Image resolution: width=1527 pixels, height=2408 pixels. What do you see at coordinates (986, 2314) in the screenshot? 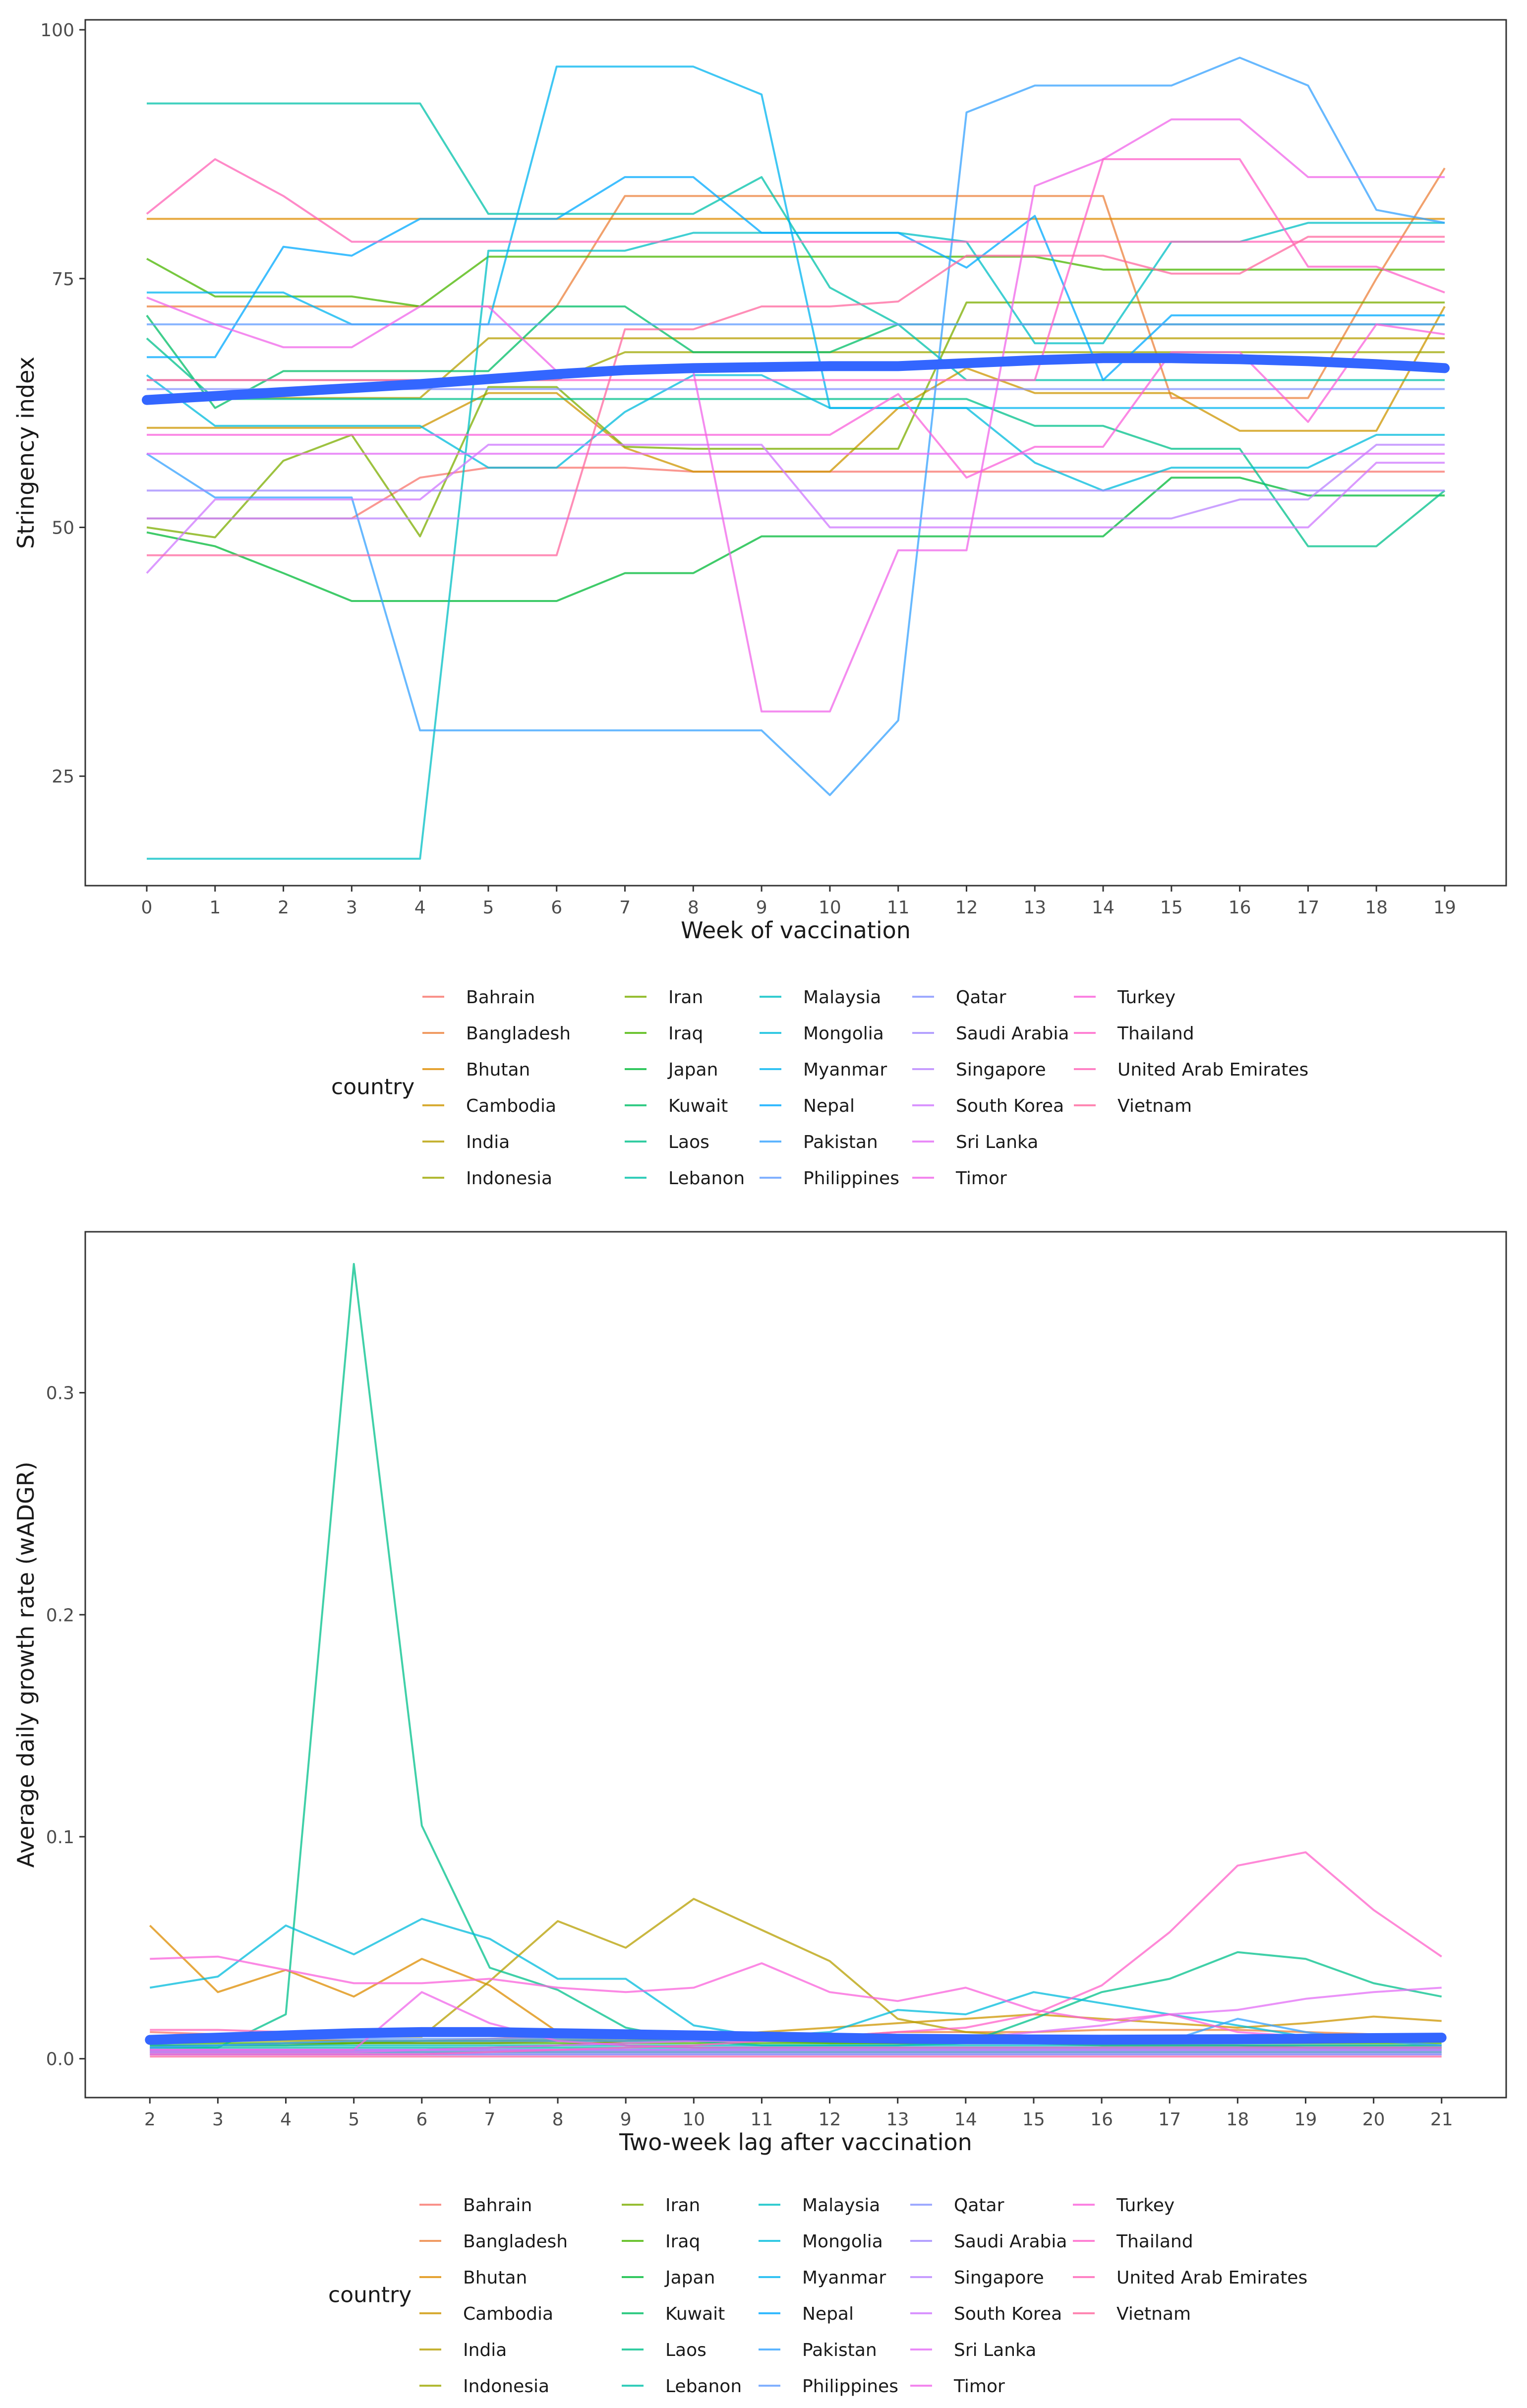
I see `legend-item: South Korea` at bounding box center [986, 2314].